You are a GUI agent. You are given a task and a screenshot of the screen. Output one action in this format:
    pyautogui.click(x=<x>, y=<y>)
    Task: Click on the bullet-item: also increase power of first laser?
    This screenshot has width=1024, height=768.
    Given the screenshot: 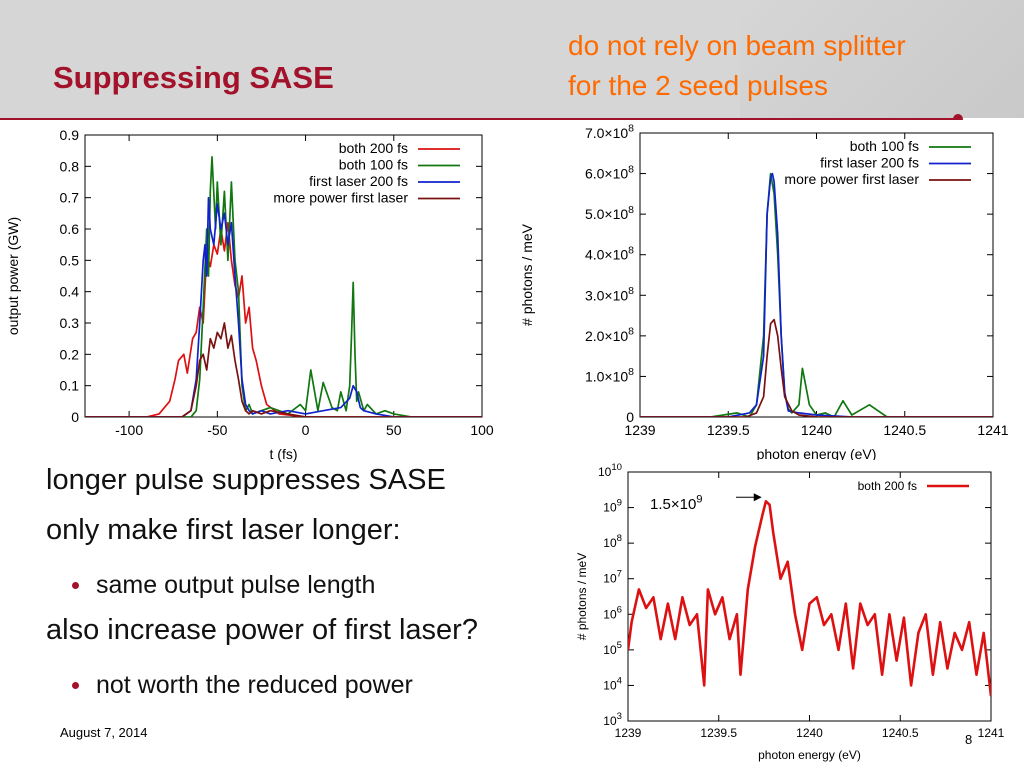 What is the action you would take?
    pyautogui.click(x=262, y=630)
    